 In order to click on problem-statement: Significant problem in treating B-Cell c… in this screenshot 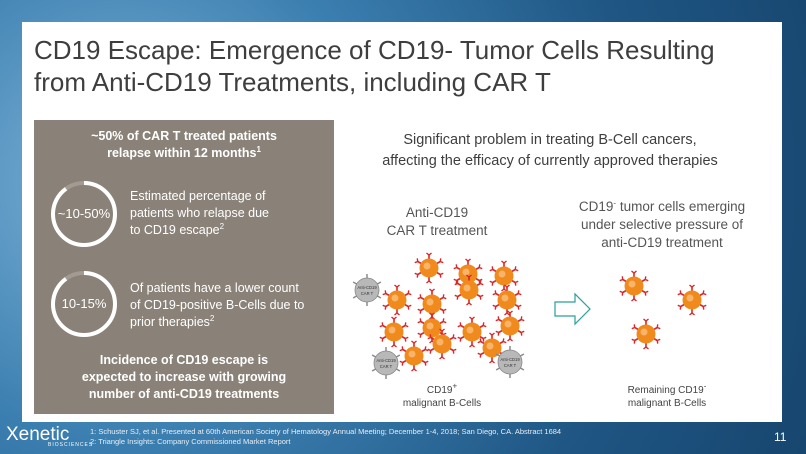, I will do `click(550, 150)`.